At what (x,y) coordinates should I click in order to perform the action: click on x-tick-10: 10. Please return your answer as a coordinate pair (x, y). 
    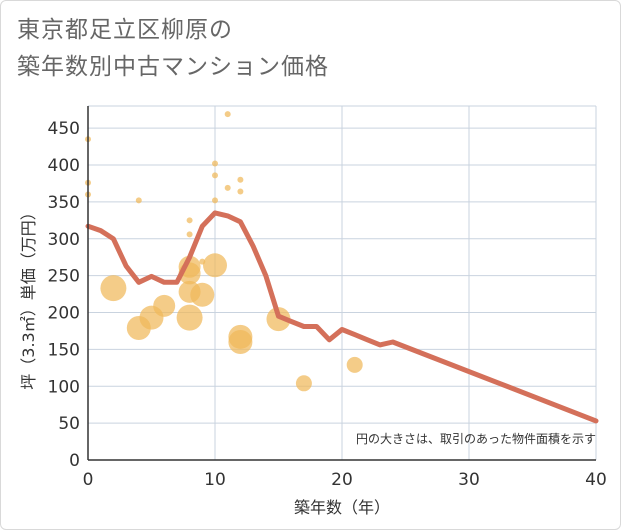
    Looking at the image, I should click on (215, 480).